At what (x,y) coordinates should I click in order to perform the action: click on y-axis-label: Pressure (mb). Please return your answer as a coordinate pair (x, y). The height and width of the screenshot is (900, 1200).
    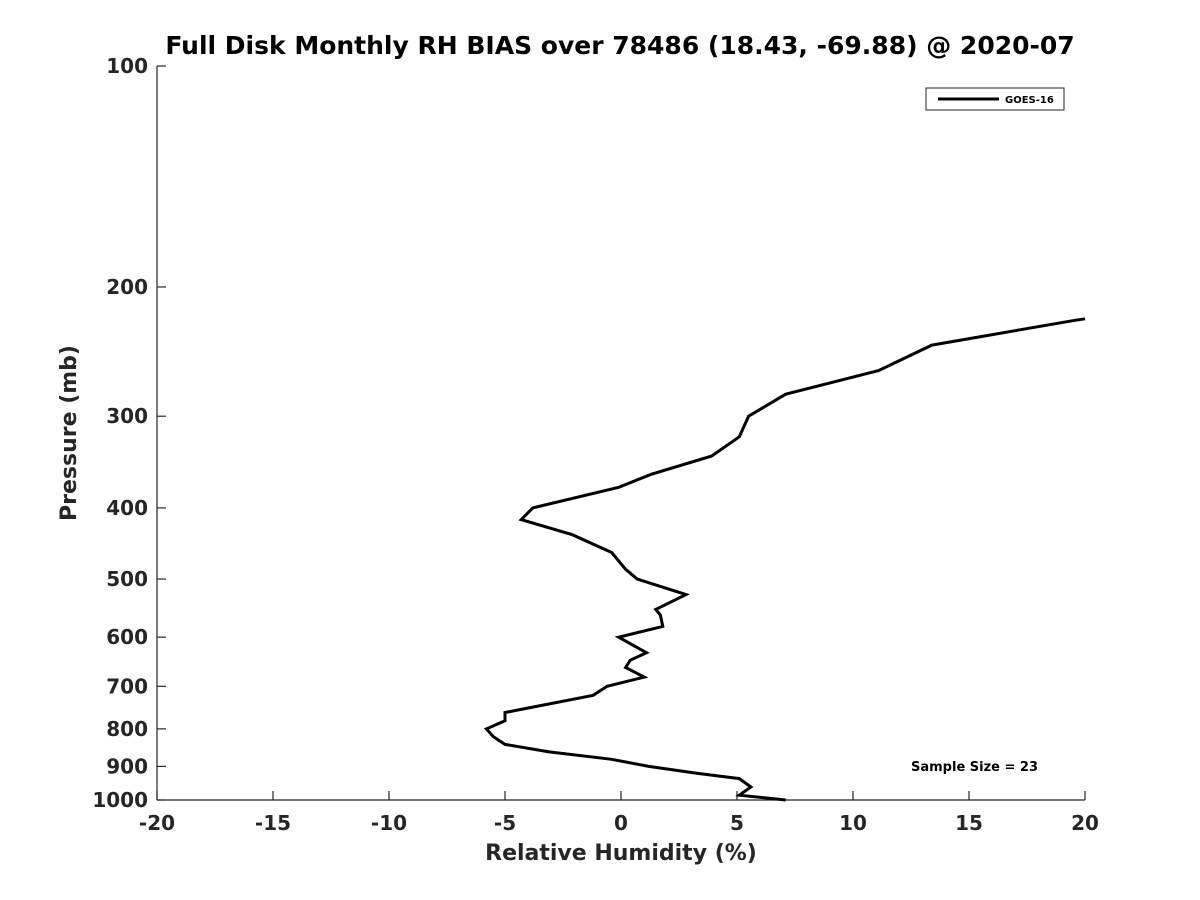
    Looking at the image, I should click on (69, 433).